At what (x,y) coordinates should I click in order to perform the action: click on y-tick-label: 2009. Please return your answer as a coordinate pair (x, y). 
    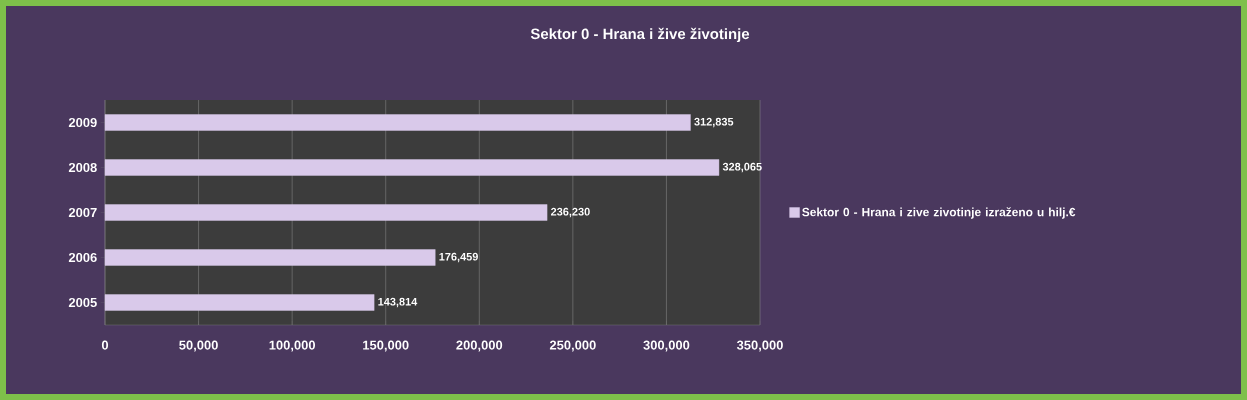
    Looking at the image, I should click on (82, 122).